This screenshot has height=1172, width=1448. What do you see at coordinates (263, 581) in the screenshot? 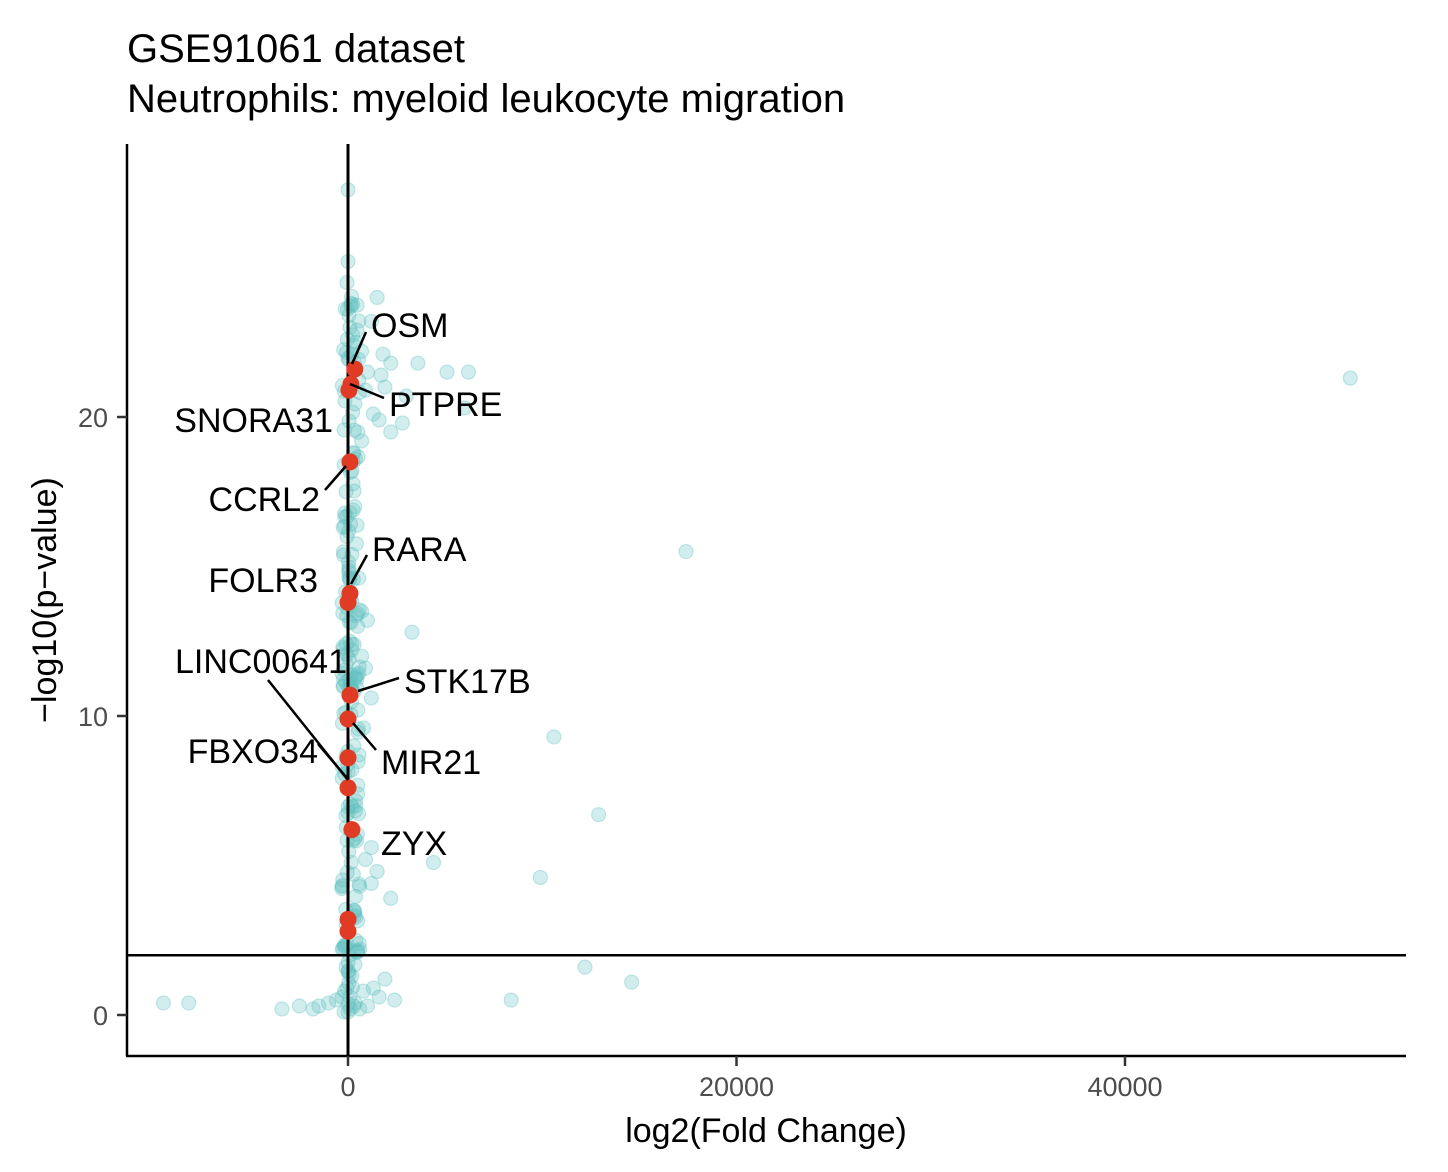
I see `gene-label-folr3: FOLR3` at bounding box center [263, 581].